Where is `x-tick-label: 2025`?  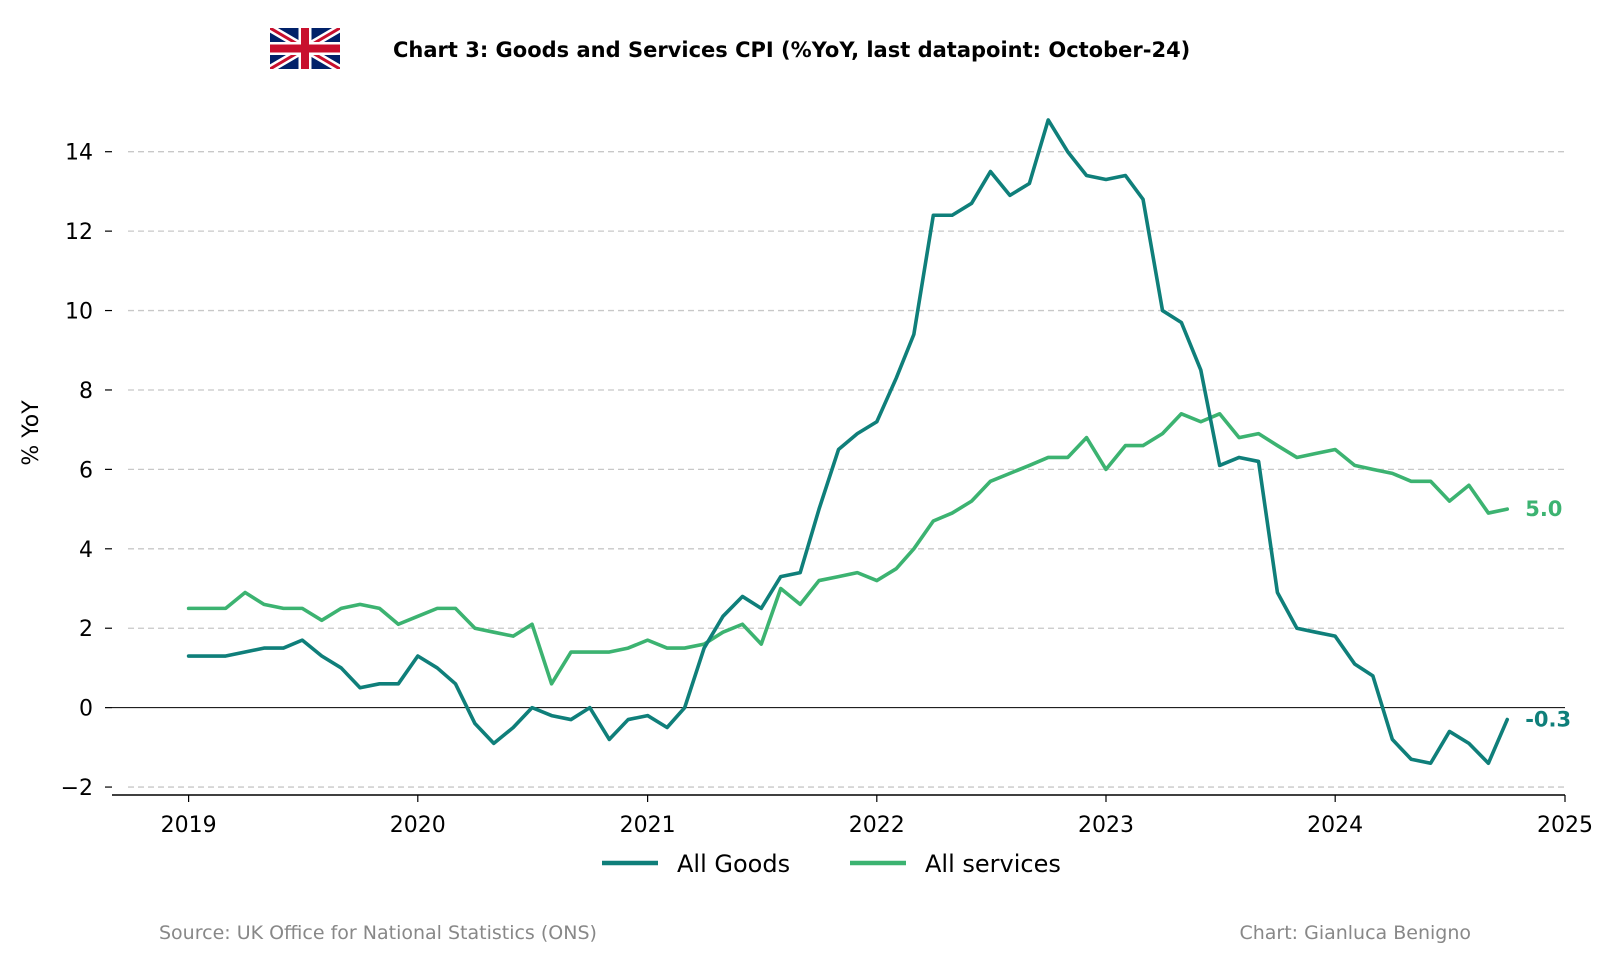 x-tick-label: 2025 is located at coordinates (1565, 825).